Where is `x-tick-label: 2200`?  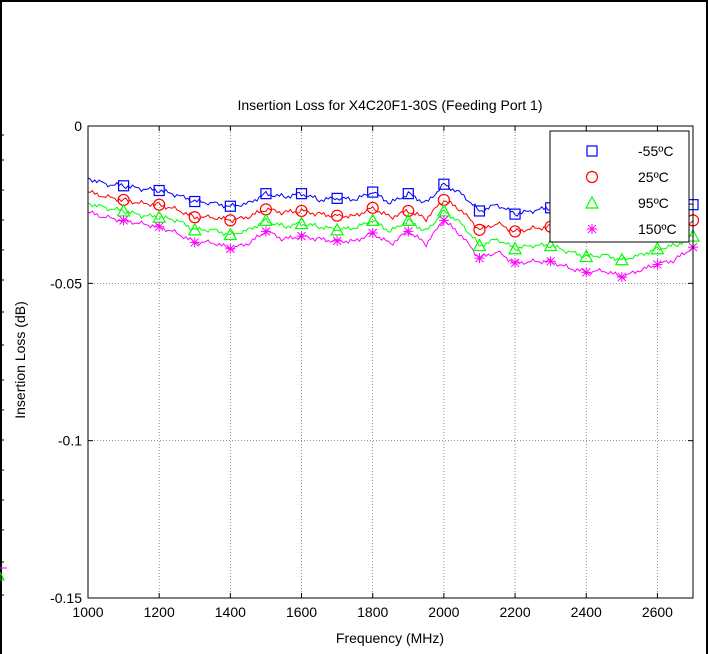 x-tick-label: 2200 is located at coordinates (514, 612).